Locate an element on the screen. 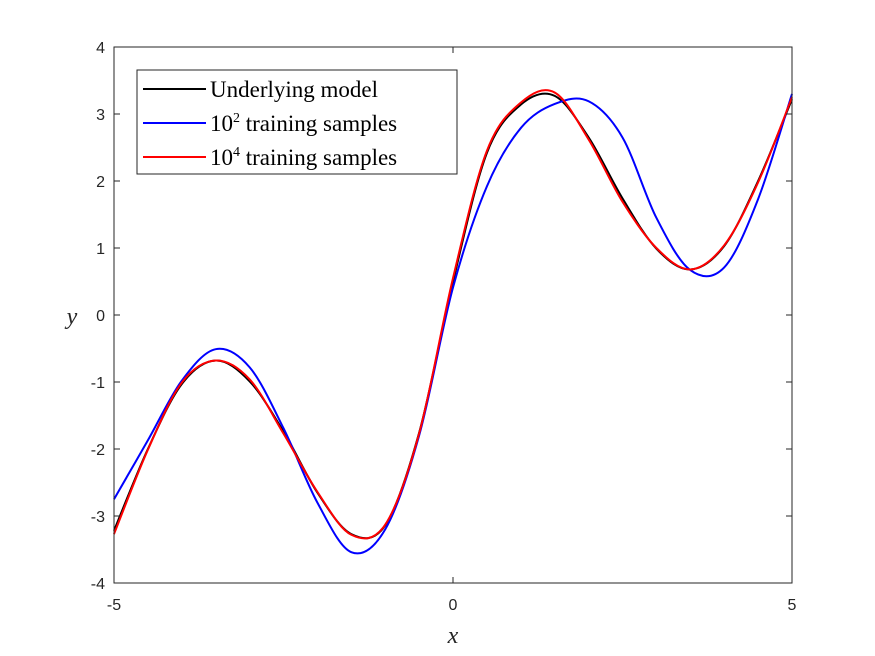  y-tick-label: 3 is located at coordinates (100, 115).